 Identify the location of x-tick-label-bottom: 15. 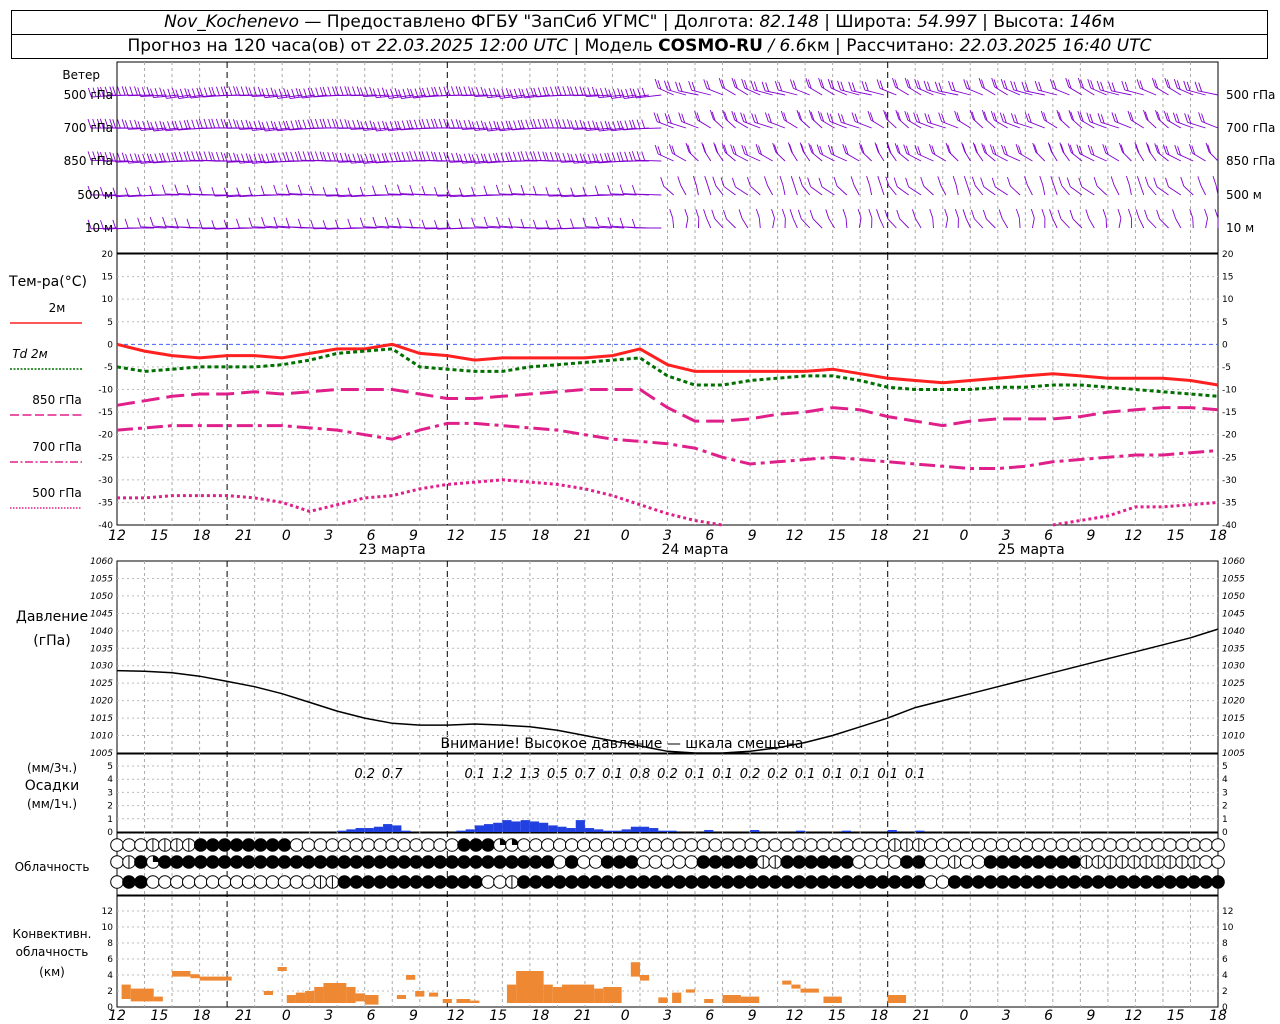
(837, 1016).